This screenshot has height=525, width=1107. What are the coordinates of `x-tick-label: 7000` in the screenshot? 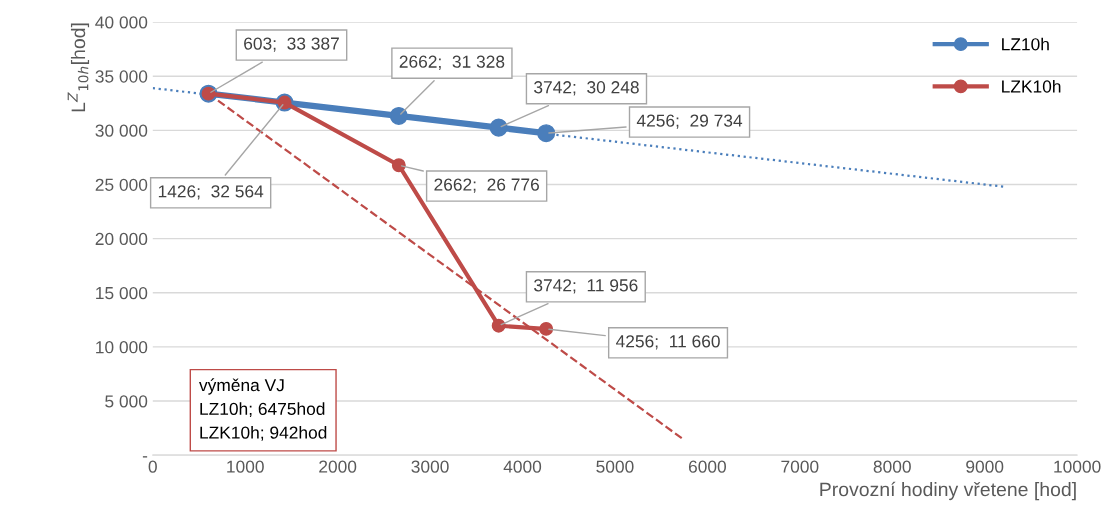 It's located at (800, 466).